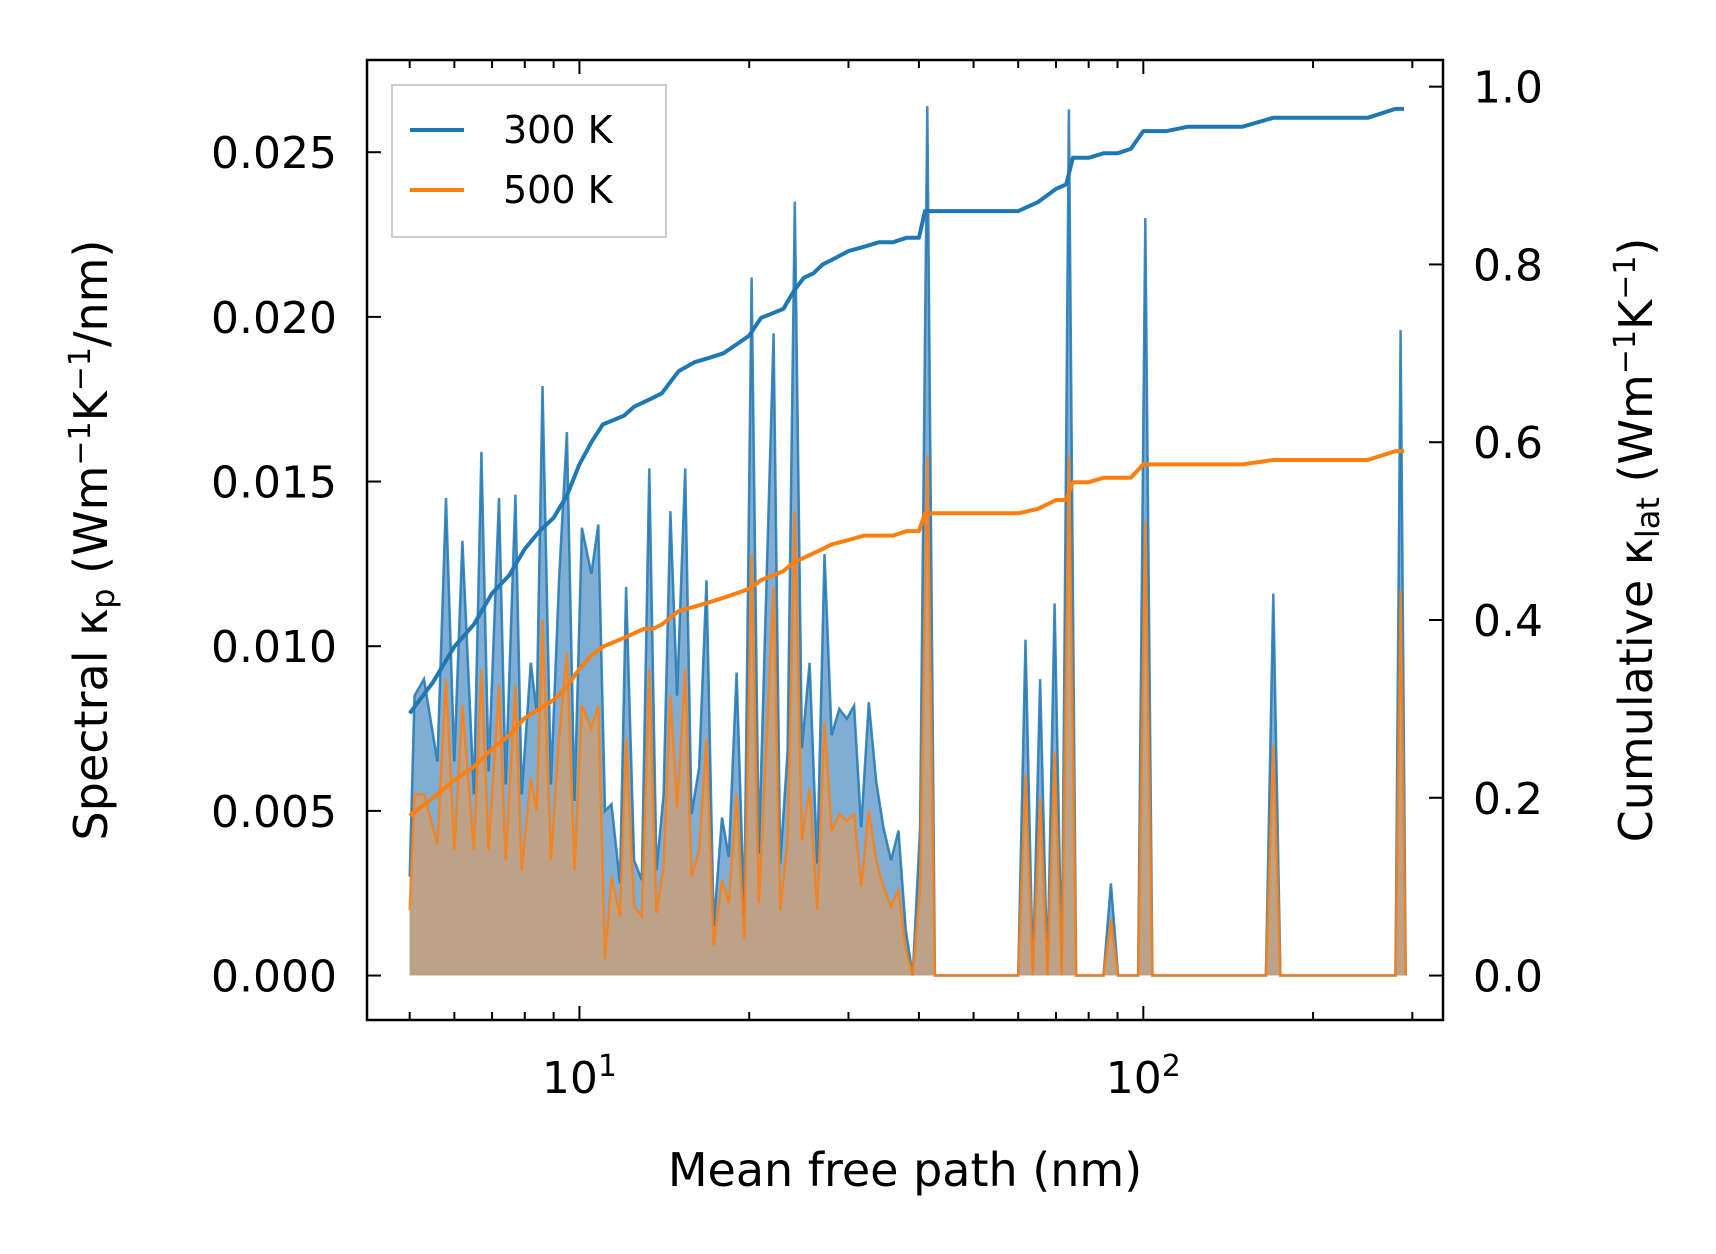 The width and height of the screenshot is (1716, 1254). I want to click on left-y-tick-label: 0.020, so click(274, 318).